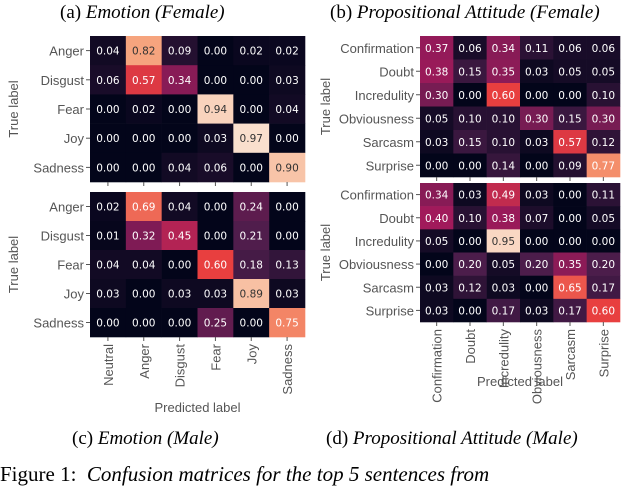  Describe the element at coordinates (569, 166) in the screenshot. I see `cell-value: 0.09` at that location.